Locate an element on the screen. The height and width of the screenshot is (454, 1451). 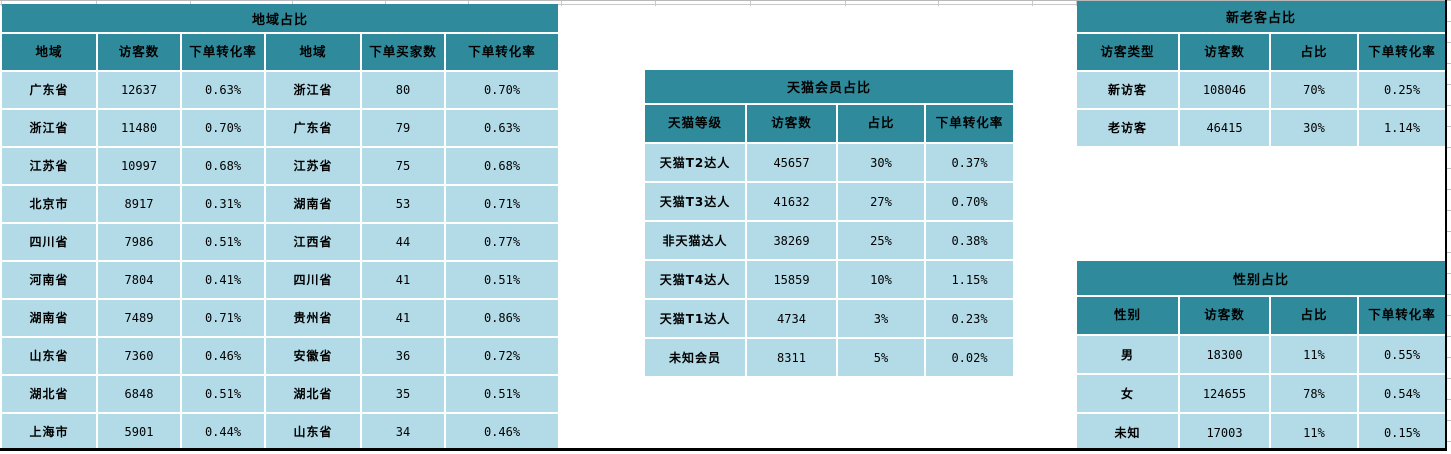
region-cell: 8917 is located at coordinates (139, 204).